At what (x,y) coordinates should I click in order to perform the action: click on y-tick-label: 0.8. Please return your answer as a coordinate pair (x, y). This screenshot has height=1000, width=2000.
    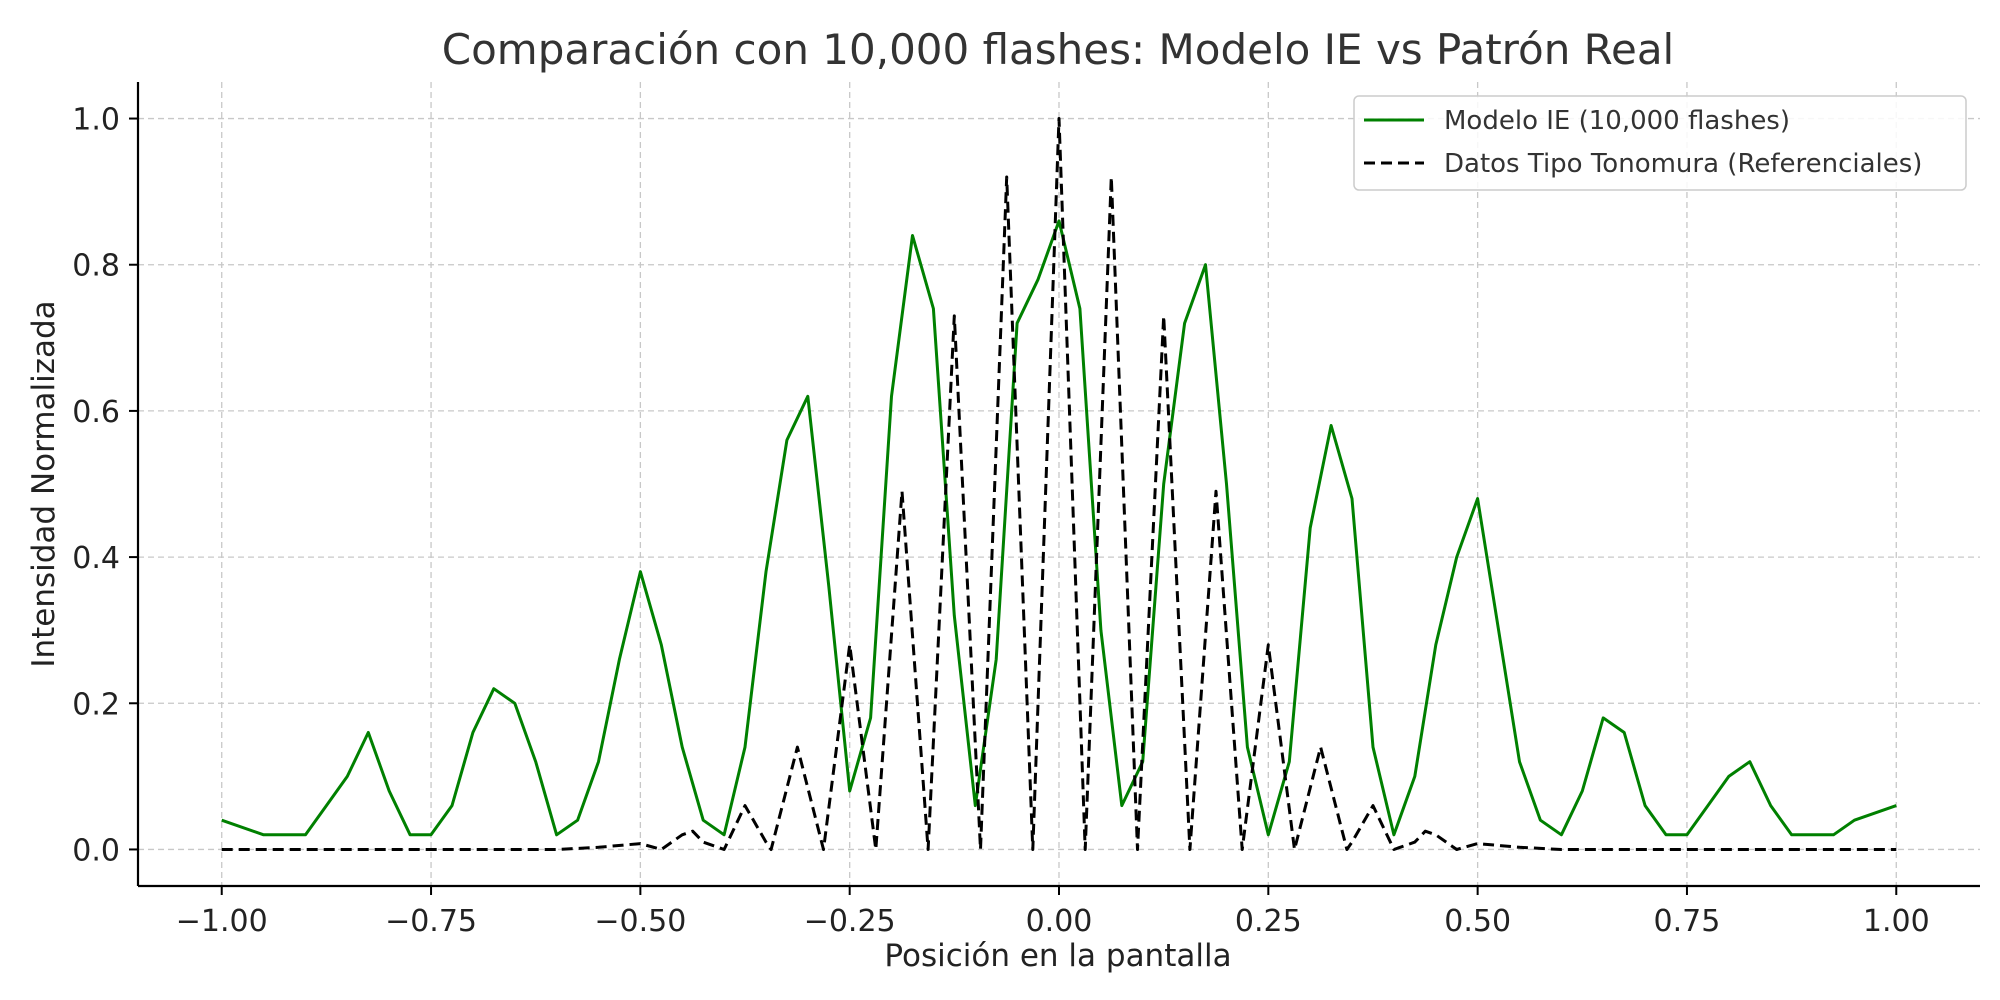
    Looking at the image, I should click on (96, 266).